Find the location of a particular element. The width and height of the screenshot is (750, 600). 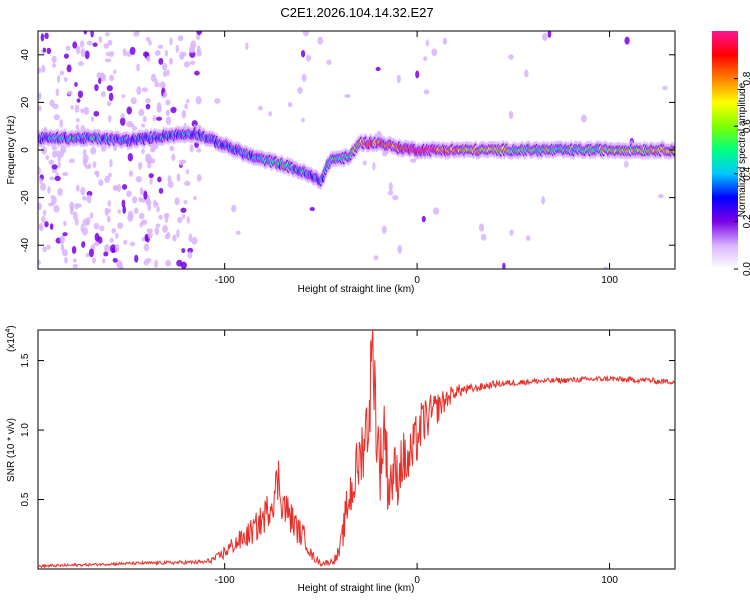

colorbar-tick-label: 0.6 is located at coordinates (746, 126).